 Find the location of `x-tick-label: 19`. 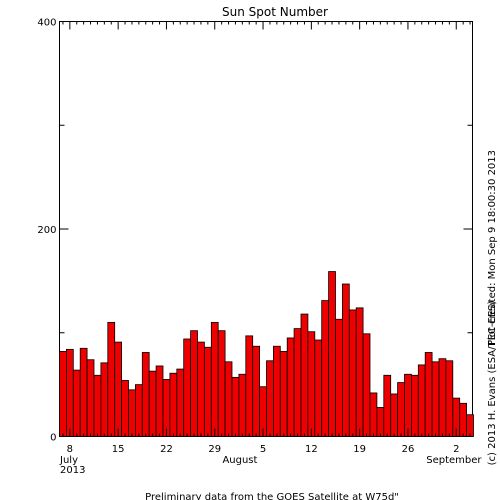

x-tick-label: 19 is located at coordinates (359, 449).